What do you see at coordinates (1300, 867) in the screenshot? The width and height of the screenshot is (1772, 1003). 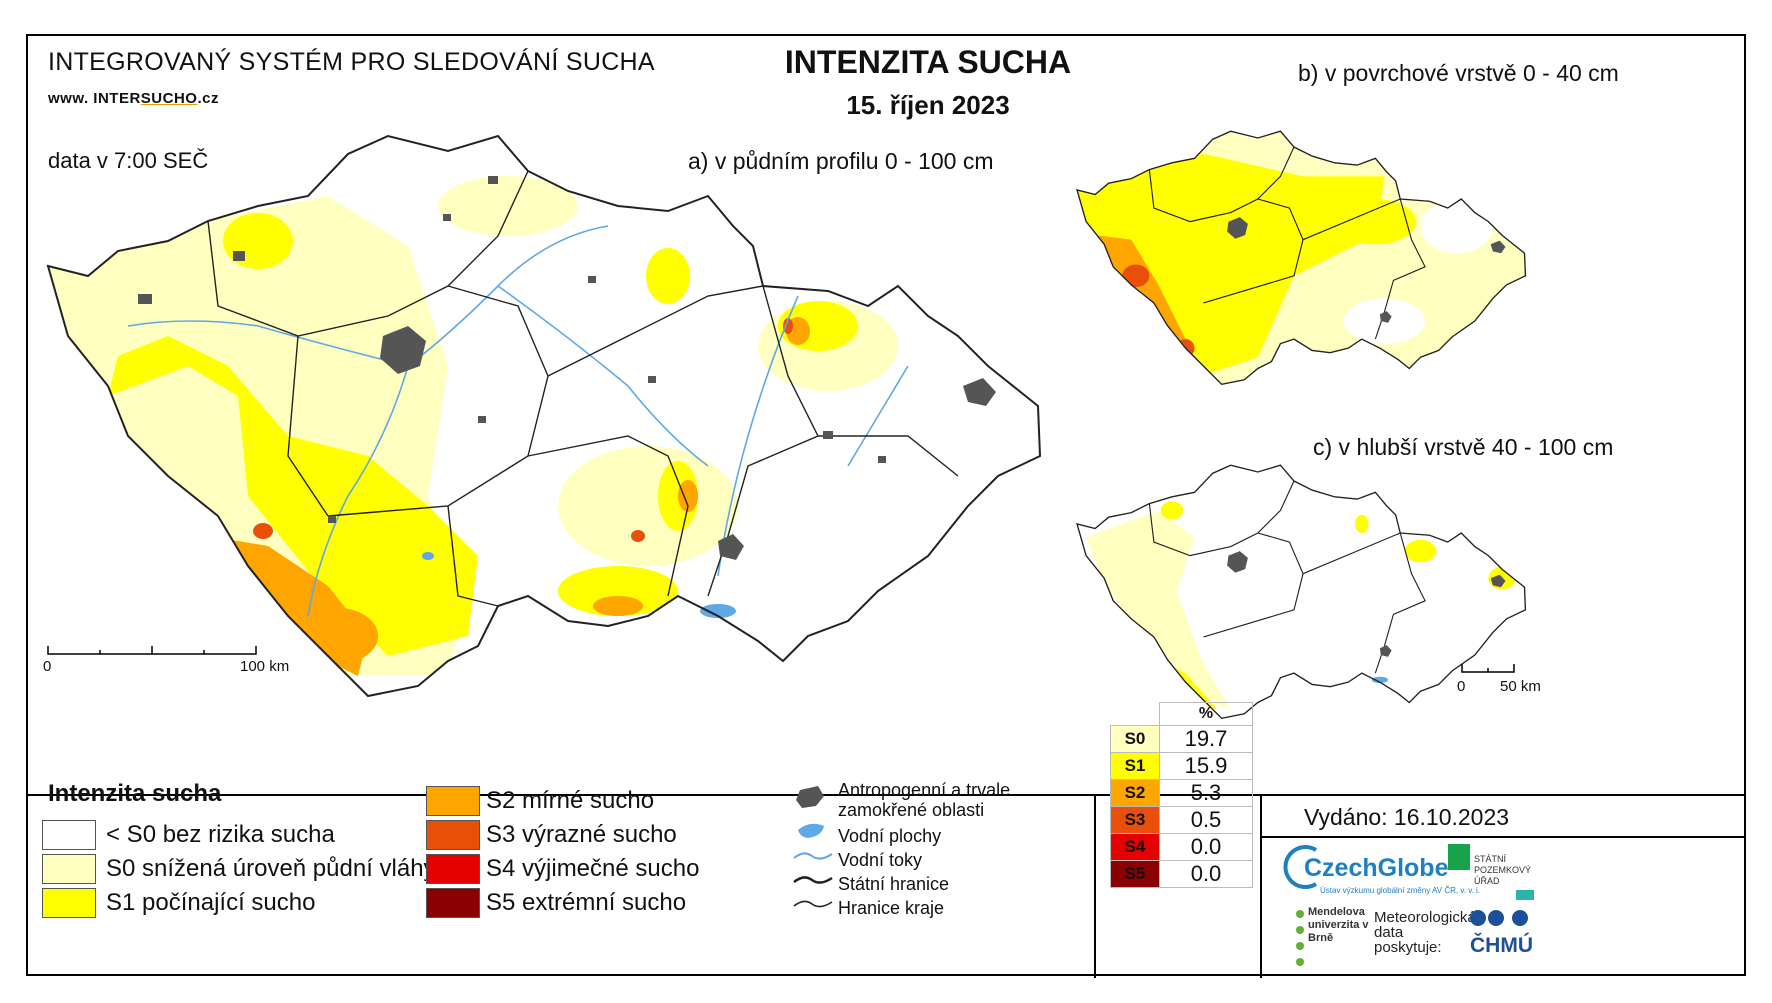 I see `czechglobe-logo-icon` at bounding box center [1300, 867].